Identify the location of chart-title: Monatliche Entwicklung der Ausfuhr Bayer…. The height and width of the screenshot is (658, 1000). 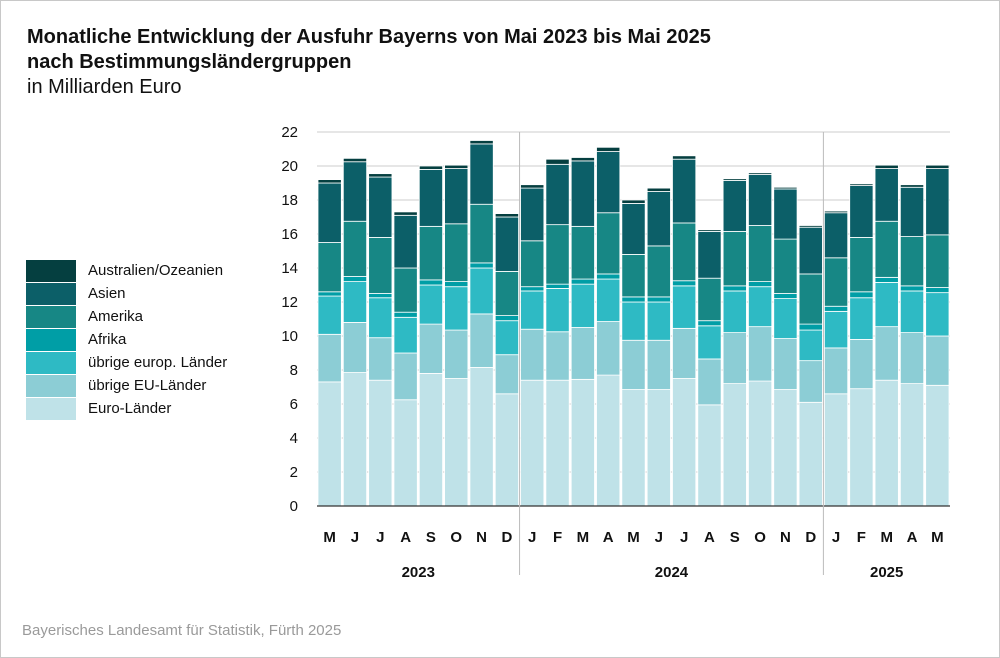
(477, 50).